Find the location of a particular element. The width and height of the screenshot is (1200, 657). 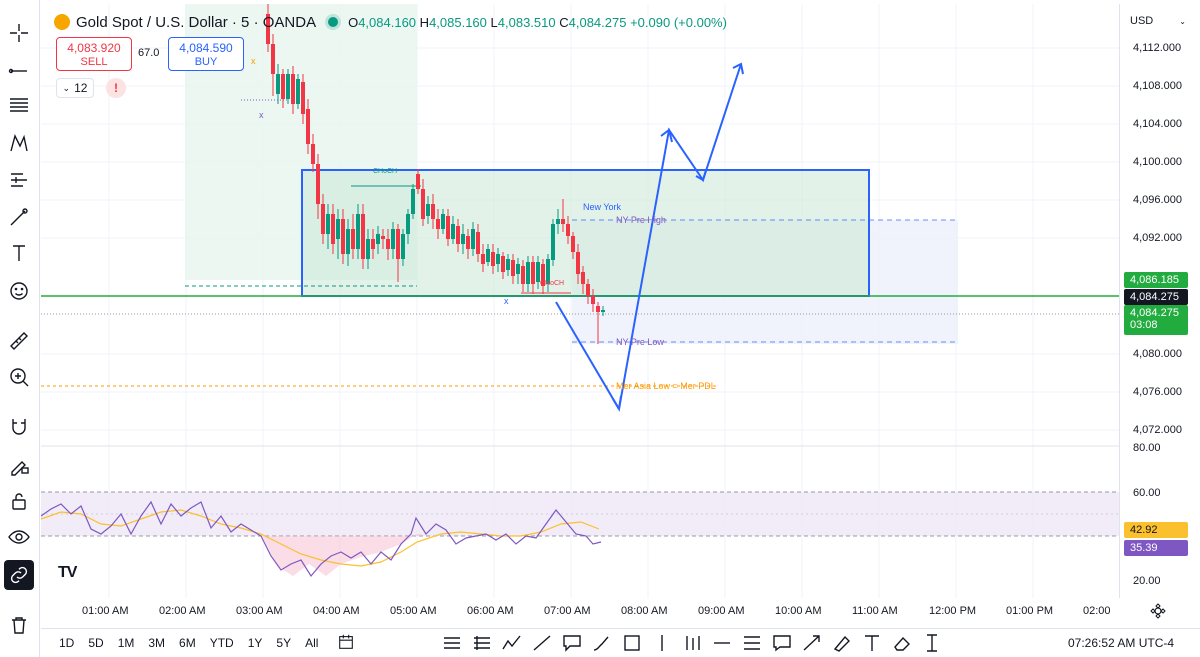

time-label: 06:00 AM is located at coordinates (490, 611).